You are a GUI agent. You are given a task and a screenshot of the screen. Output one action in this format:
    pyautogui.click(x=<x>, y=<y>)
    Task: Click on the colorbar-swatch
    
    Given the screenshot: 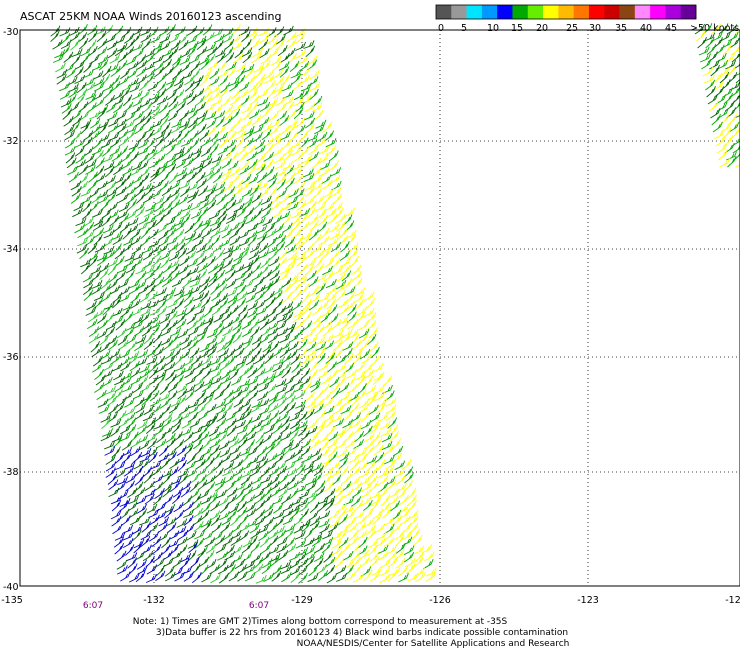 What is the action you would take?
    pyautogui.click(x=459, y=12)
    